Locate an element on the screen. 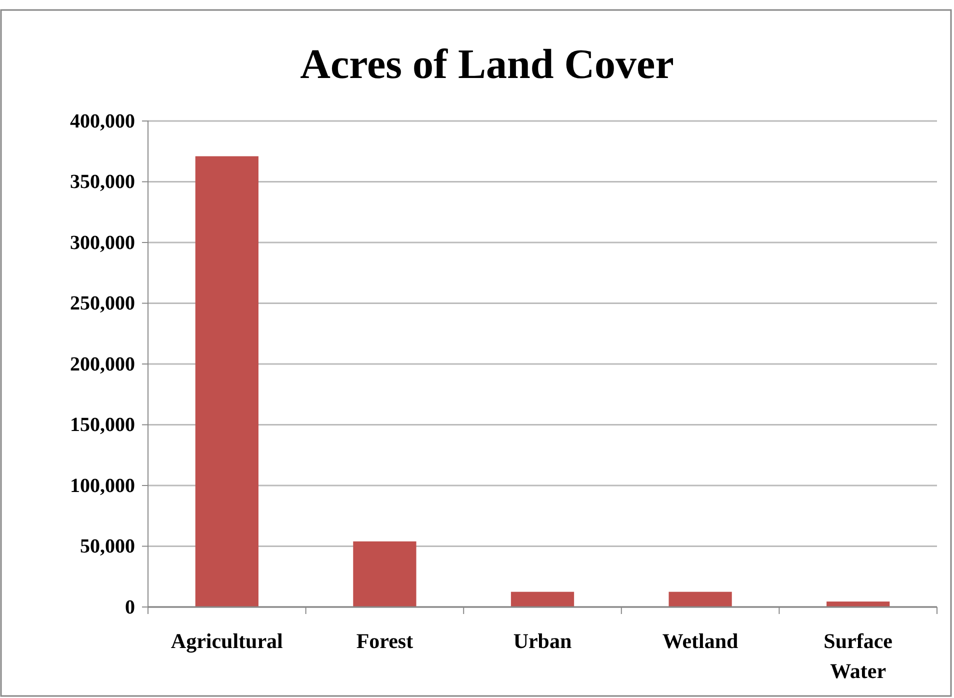  x-tick-label: Forest is located at coordinates (385, 641).